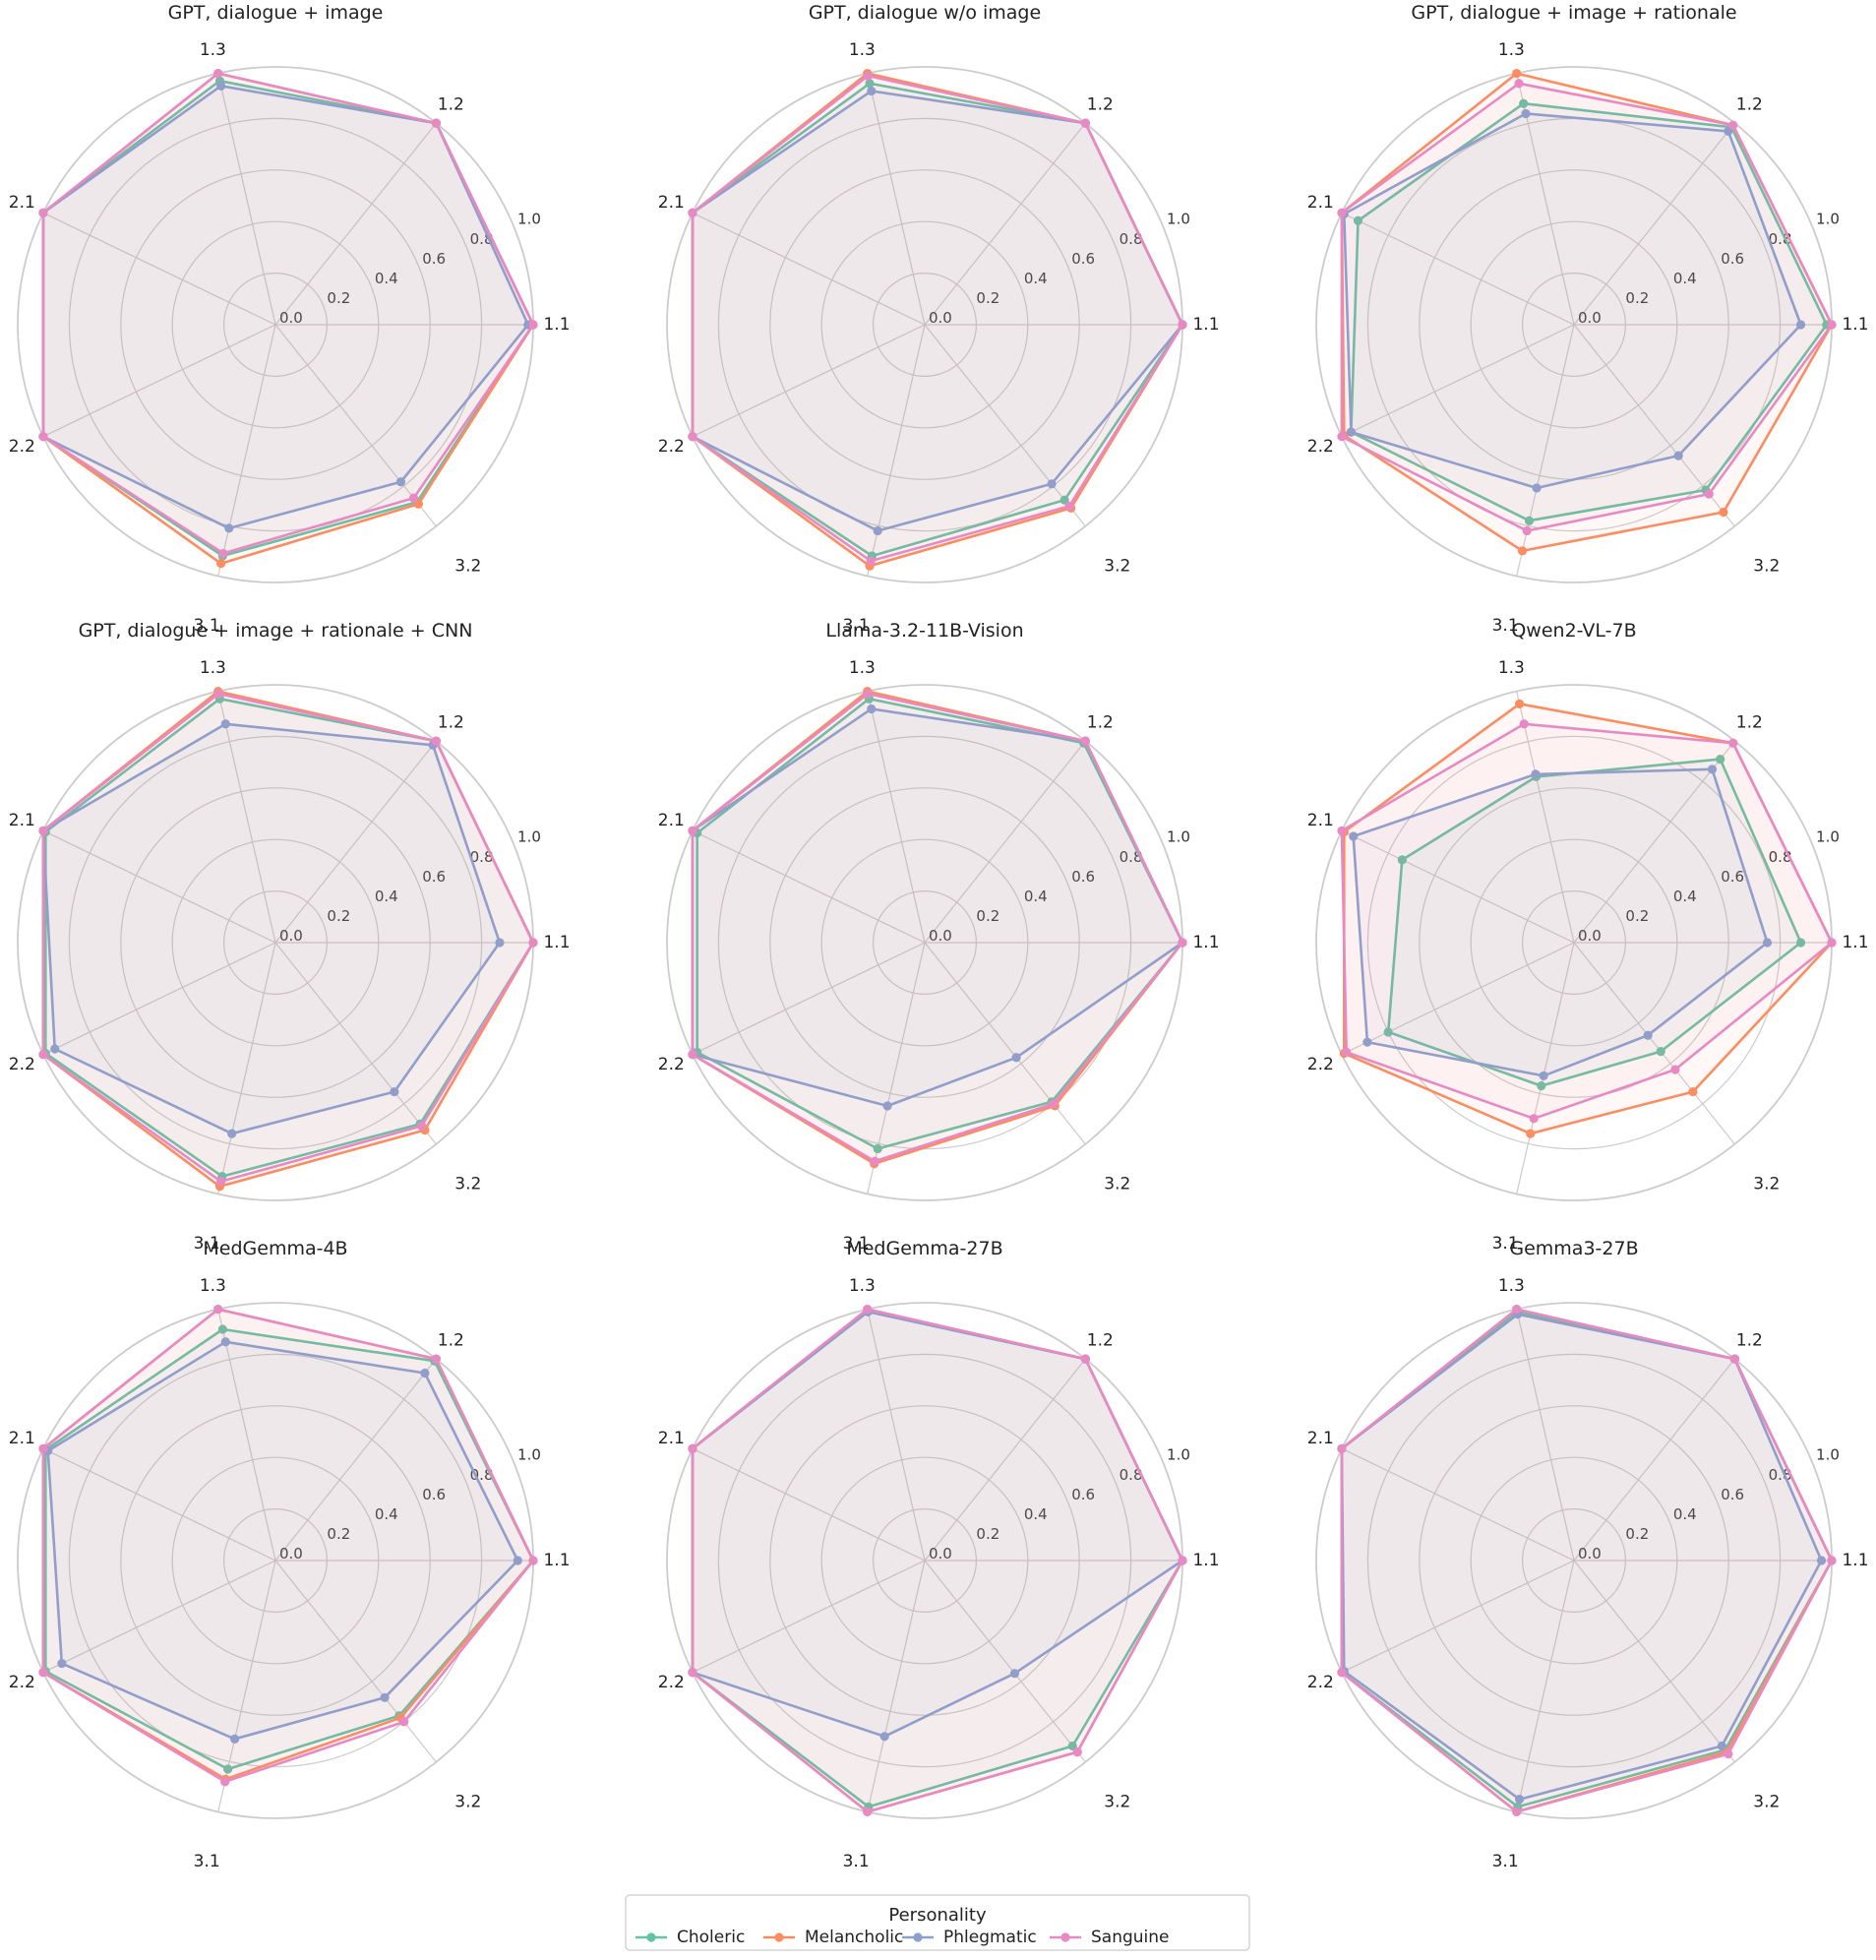  What do you see at coordinates (1573, 1248) in the screenshot?
I see `panel-title: Gemma3-27B` at bounding box center [1573, 1248].